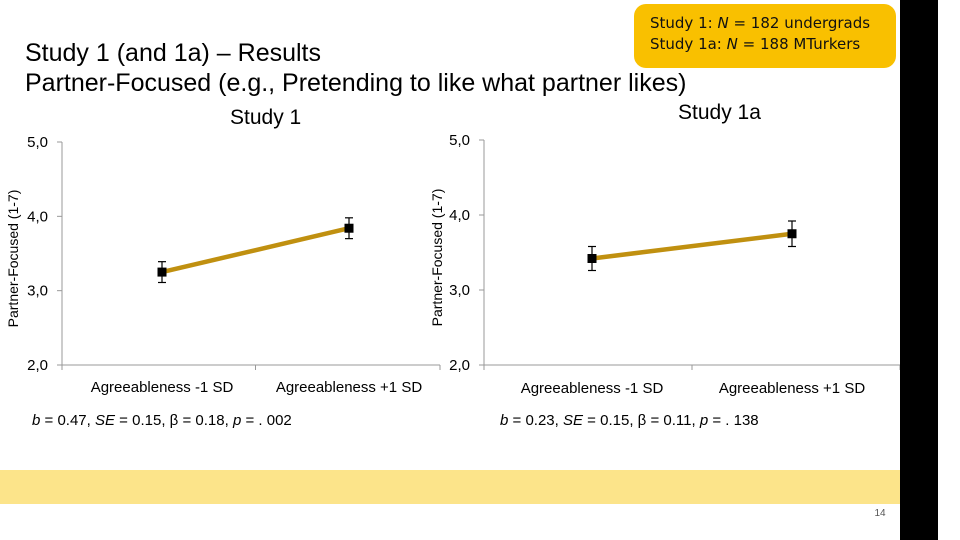 This screenshot has width=960, height=540. I want to click on slide-title-line1: Study 1 (and 1a) – Results, so click(173, 53).